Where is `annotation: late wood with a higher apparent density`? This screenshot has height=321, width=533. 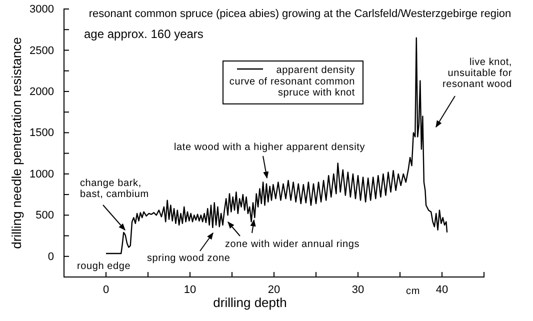 annotation: late wood with a higher apparent density is located at coordinates (270, 147).